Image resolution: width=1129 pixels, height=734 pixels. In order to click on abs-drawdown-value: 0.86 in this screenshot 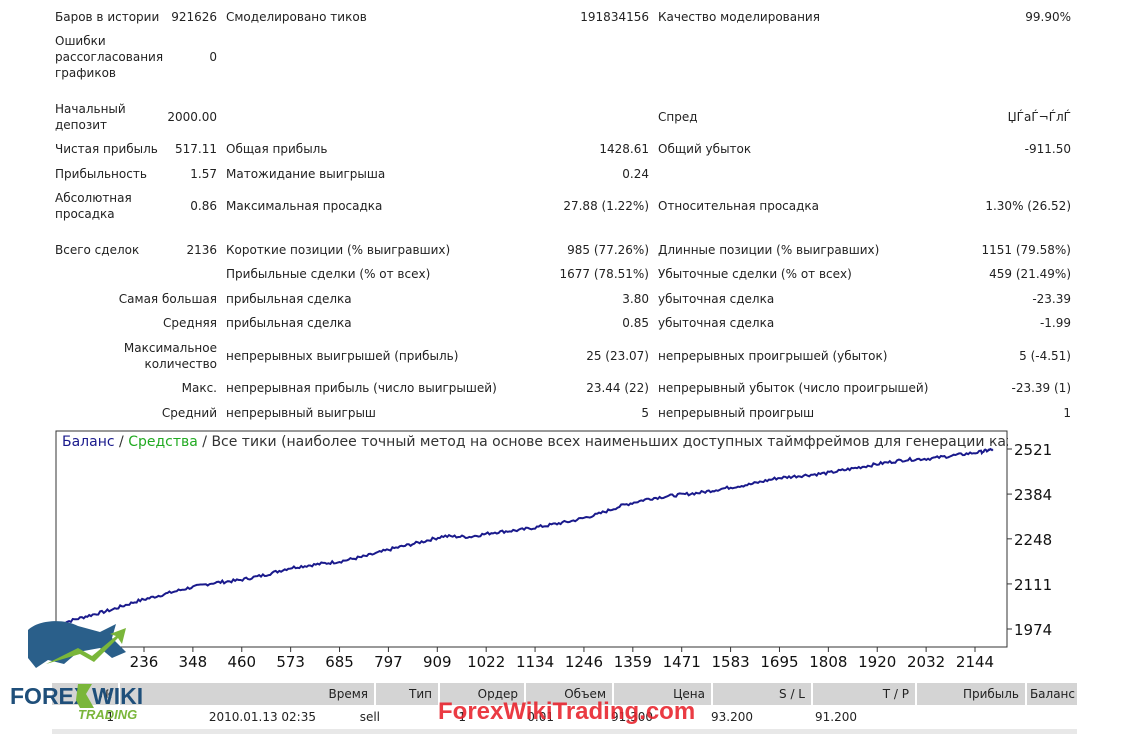, I will do `click(203, 206)`.